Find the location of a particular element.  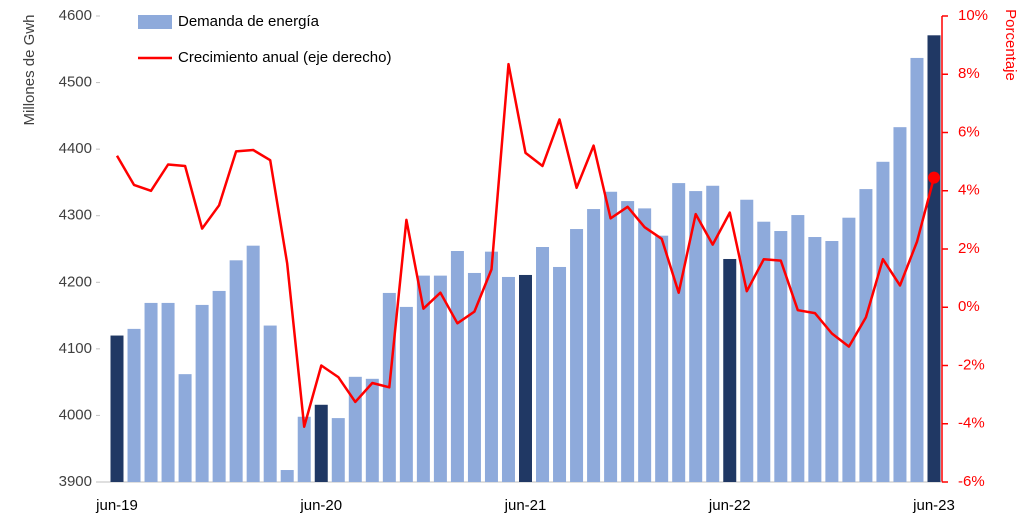

y2-tick-label: -4% is located at coordinates (971, 423).